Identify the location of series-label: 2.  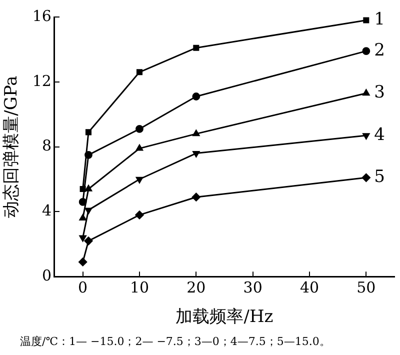
(379, 50).